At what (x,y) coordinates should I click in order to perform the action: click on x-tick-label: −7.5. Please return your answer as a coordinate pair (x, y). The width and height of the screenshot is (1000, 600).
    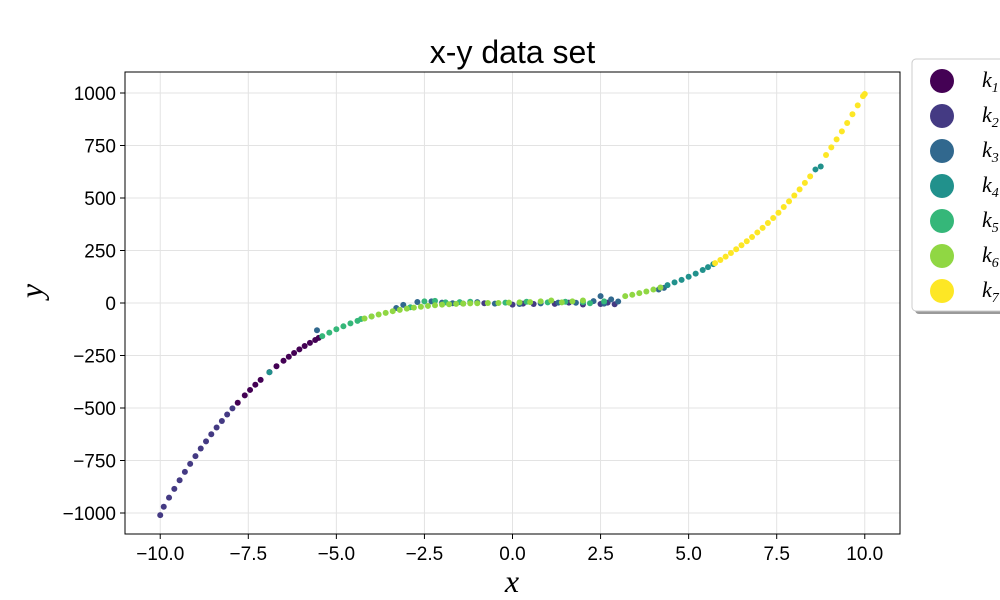
    Looking at the image, I should click on (249, 554).